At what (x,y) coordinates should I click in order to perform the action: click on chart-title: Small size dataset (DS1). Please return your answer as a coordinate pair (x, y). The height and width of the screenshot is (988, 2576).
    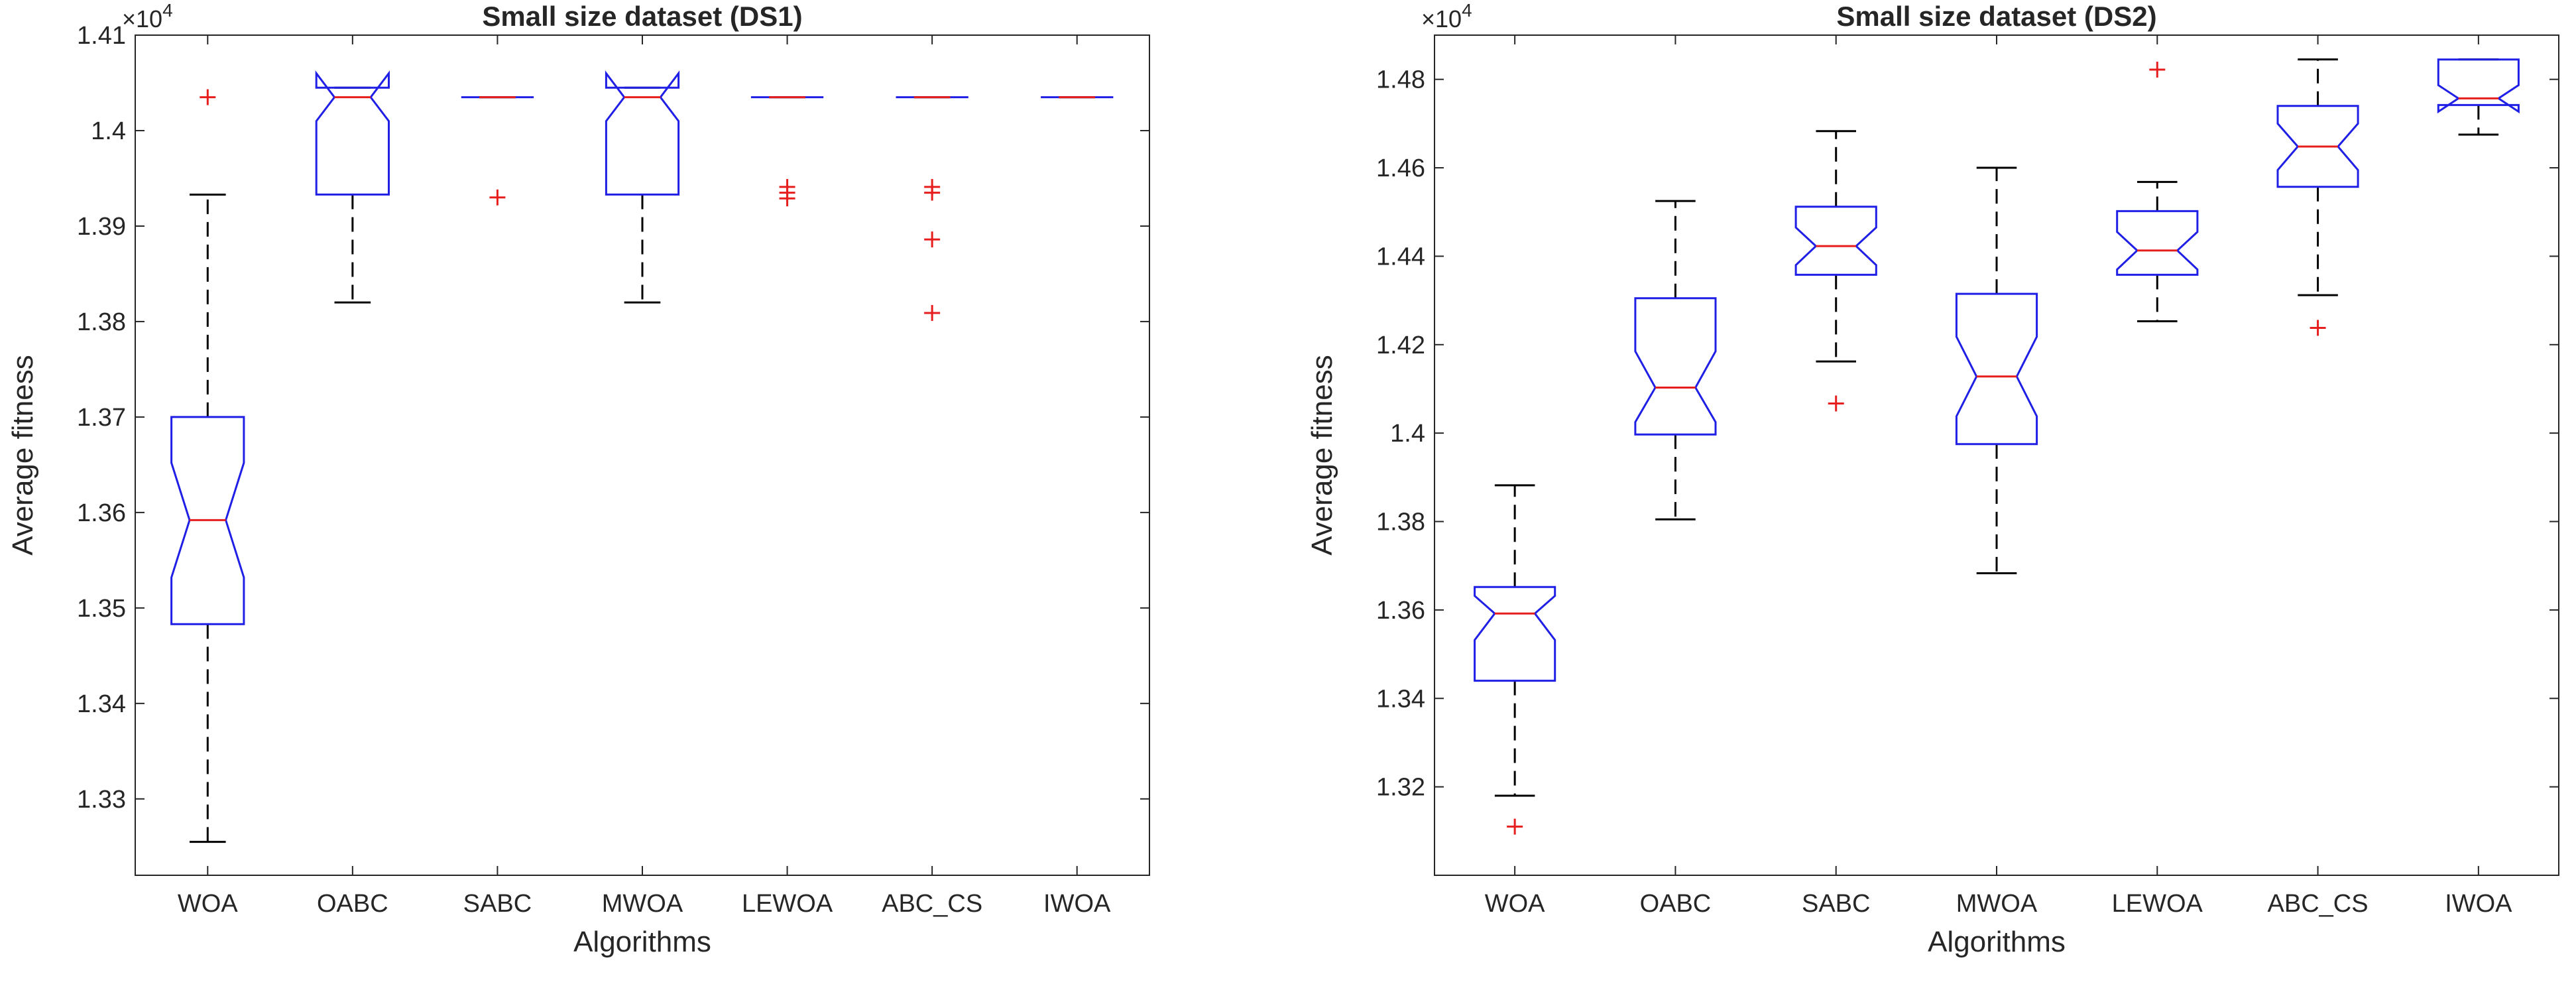
    Looking at the image, I should click on (642, 16).